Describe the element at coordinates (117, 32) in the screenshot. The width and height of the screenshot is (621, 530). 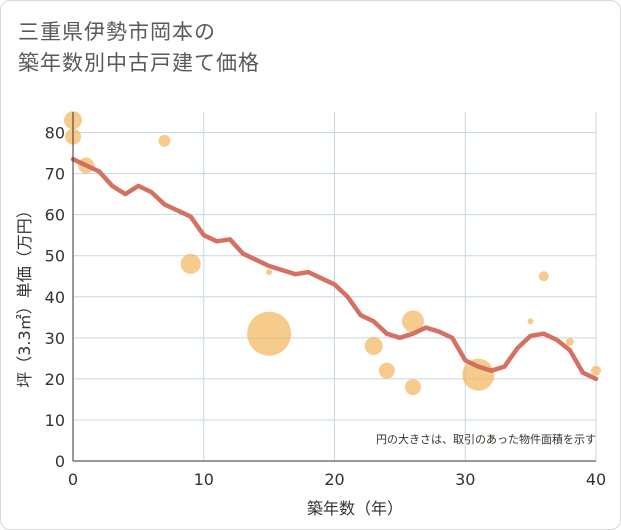
I see `chart-title-line1: 三重県伊勢市岡本の` at that location.